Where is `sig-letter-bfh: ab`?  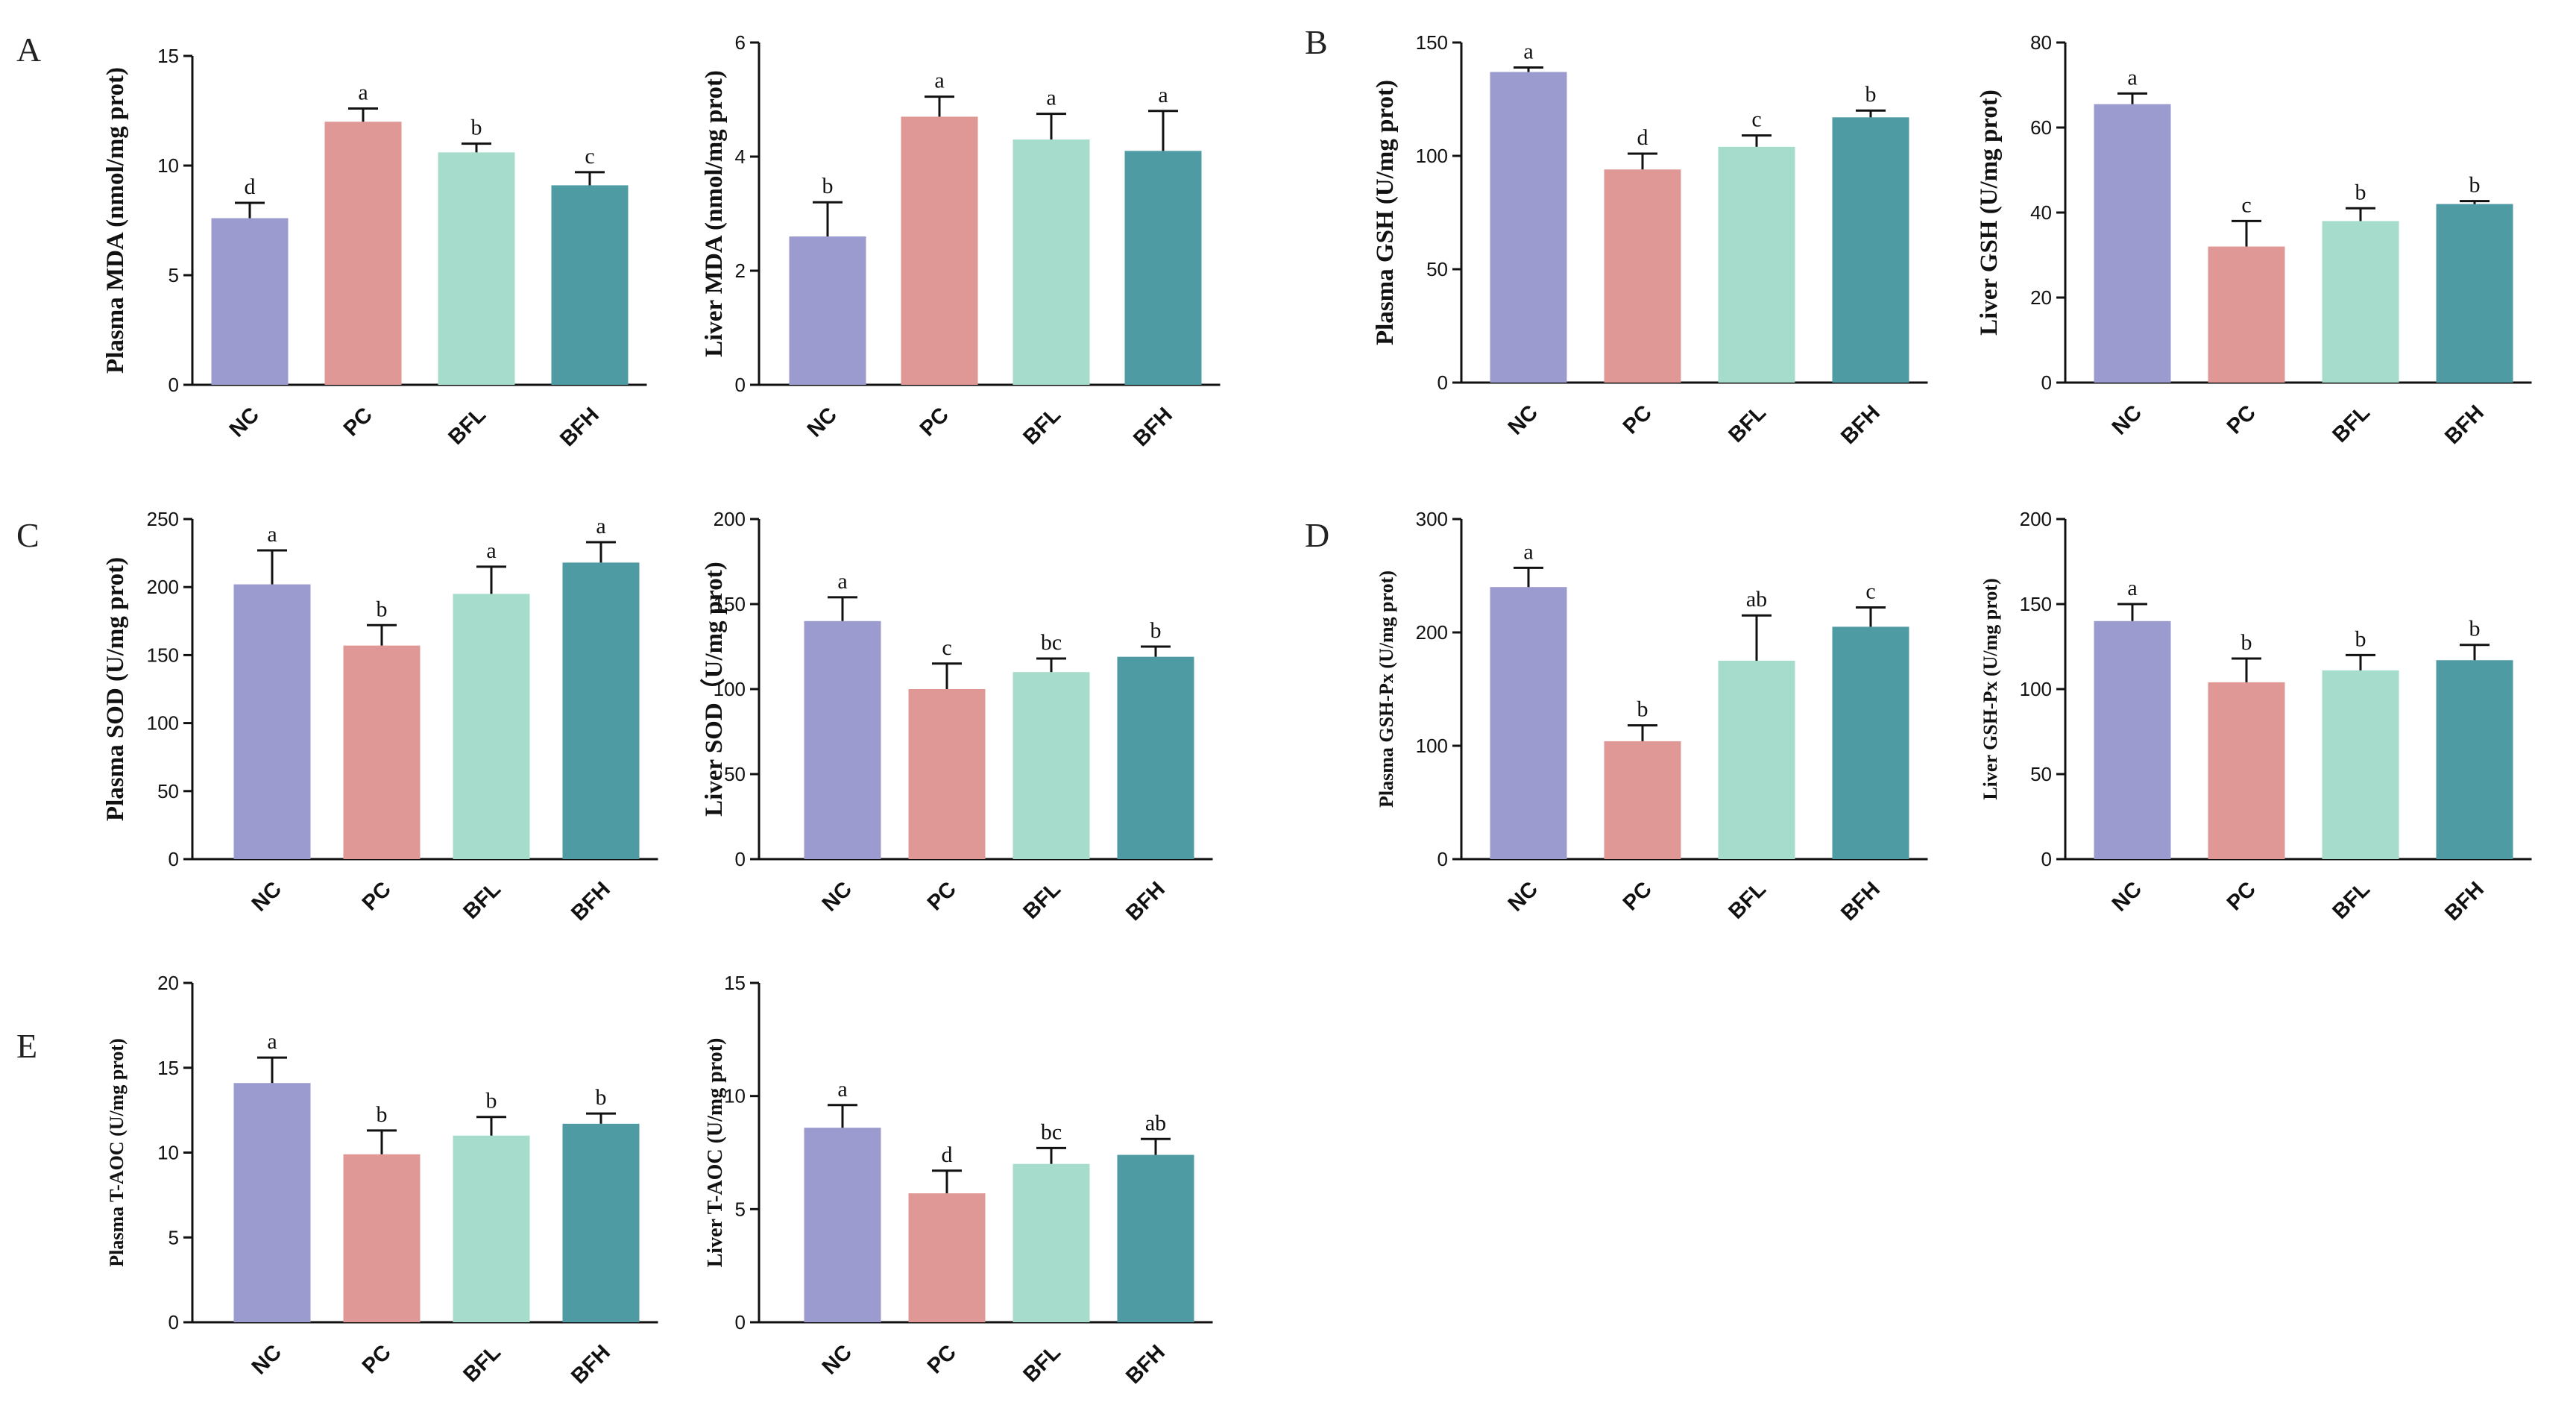 sig-letter-bfh: ab is located at coordinates (1155, 1122).